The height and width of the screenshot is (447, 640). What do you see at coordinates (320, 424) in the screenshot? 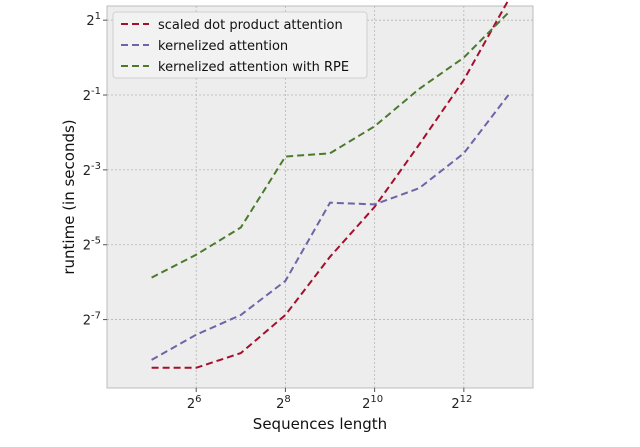
I see `x-axis-label: Sequences length` at bounding box center [320, 424].